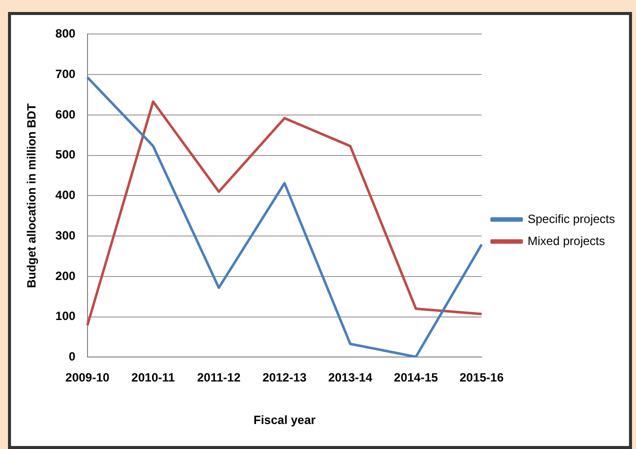 The width and height of the screenshot is (636, 449). What do you see at coordinates (567, 241) in the screenshot?
I see `legend-label: Mixed projects` at bounding box center [567, 241].